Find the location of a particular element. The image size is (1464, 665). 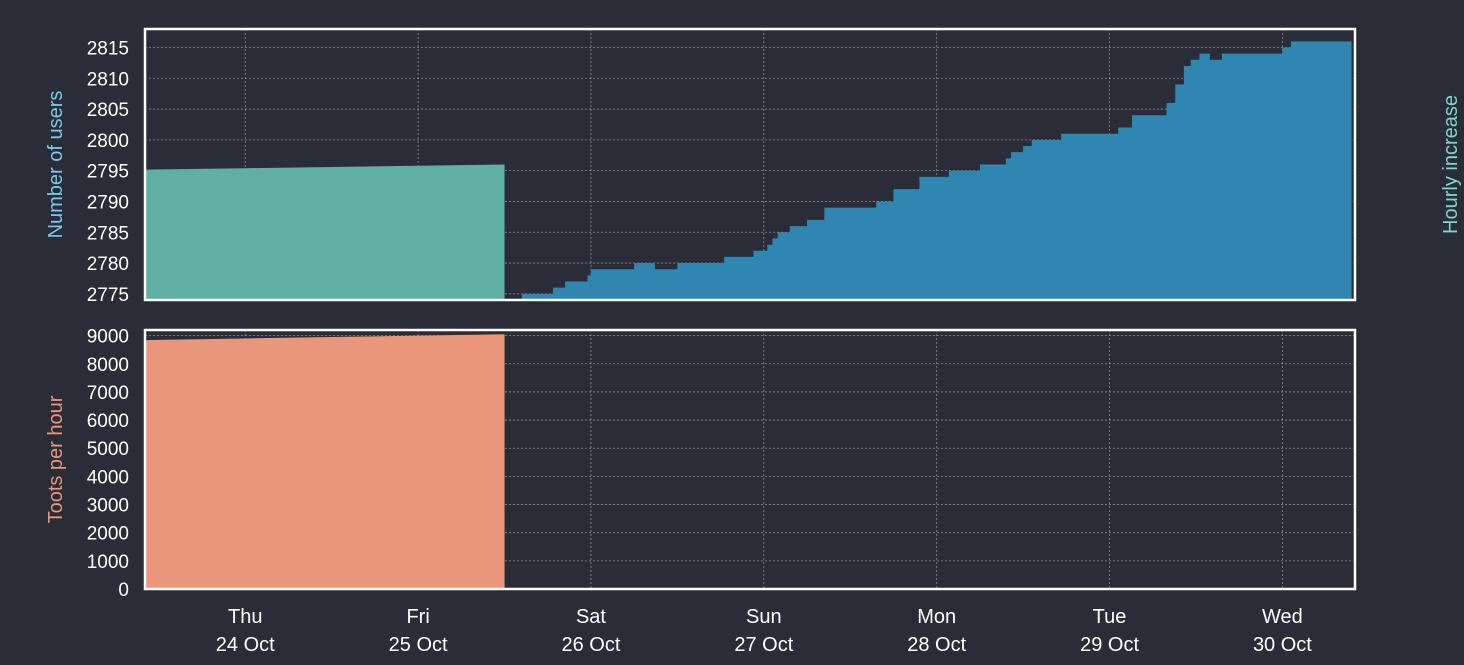

x-tick-day: Wed is located at coordinates (1282, 617).